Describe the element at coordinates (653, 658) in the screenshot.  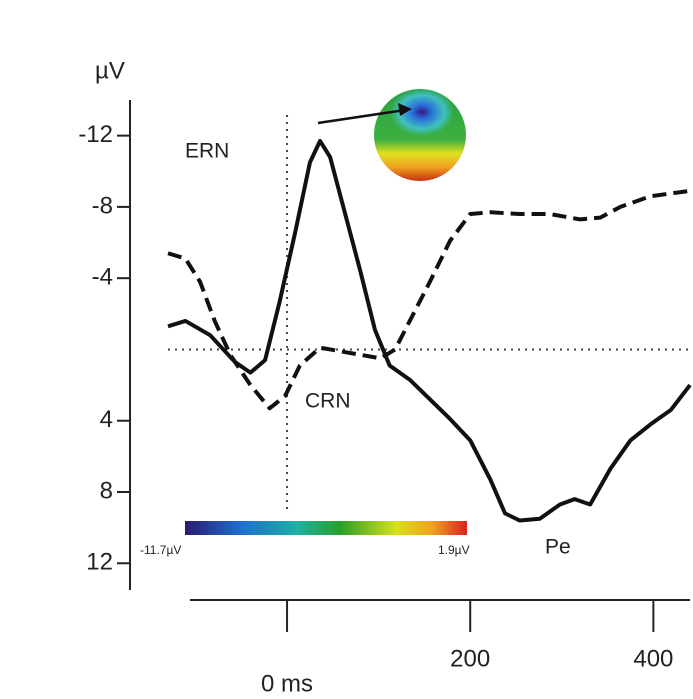
I see `x-tick-label: 400` at that location.